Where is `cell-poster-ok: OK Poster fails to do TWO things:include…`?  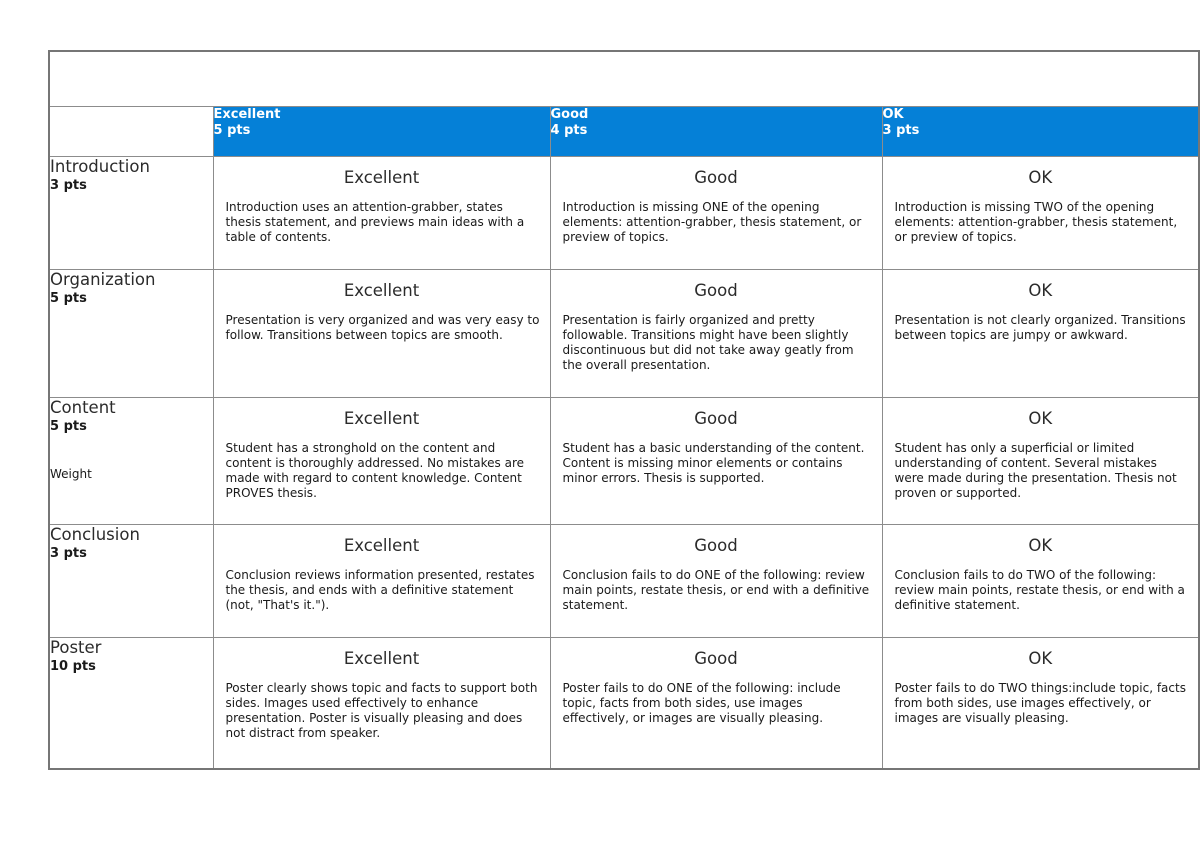 cell-poster-ok: OK Poster fails to do TWO things:include… is located at coordinates (1040, 703).